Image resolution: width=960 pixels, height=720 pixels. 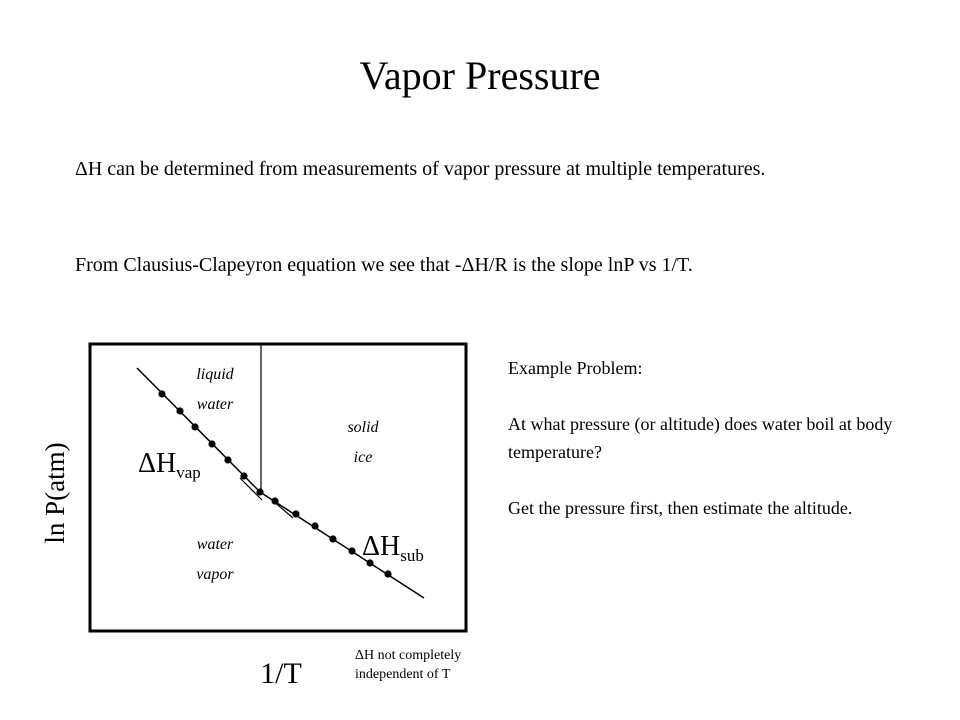 What do you see at coordinates (363, 457) in the screenshot?
I see `ice-label: ice` at bounding box center [363, 457].